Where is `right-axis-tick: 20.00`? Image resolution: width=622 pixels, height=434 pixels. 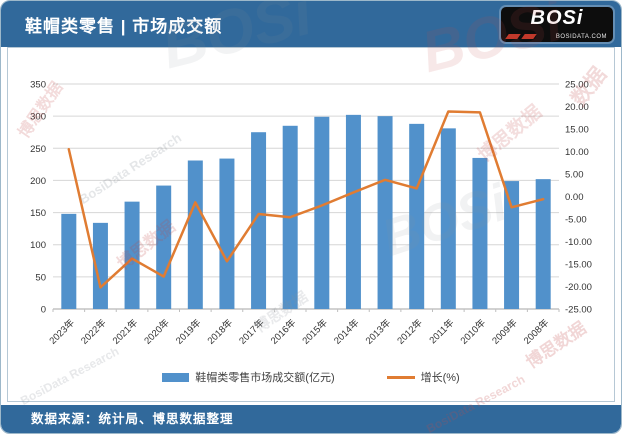
right-axis-tick: 20.00 is located at coordinates (577, 107).